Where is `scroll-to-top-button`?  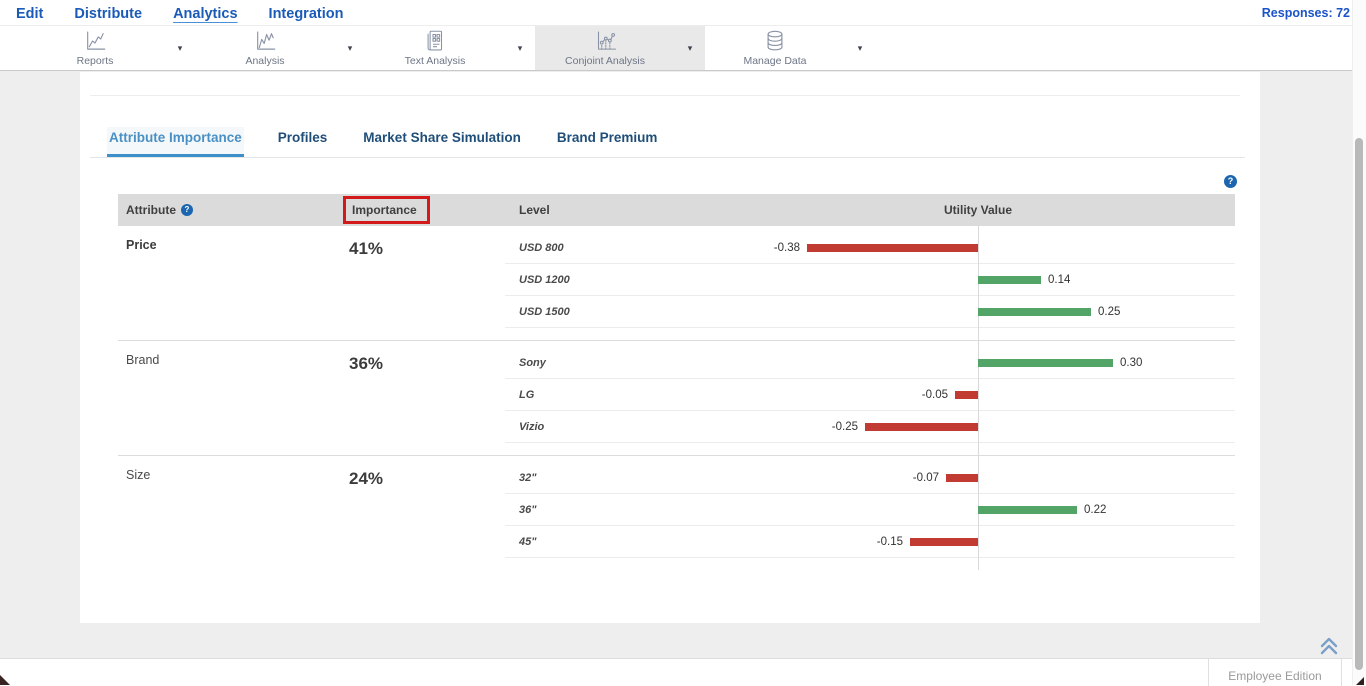 scroll-to-top-button is located at coordinates (1329, 646).